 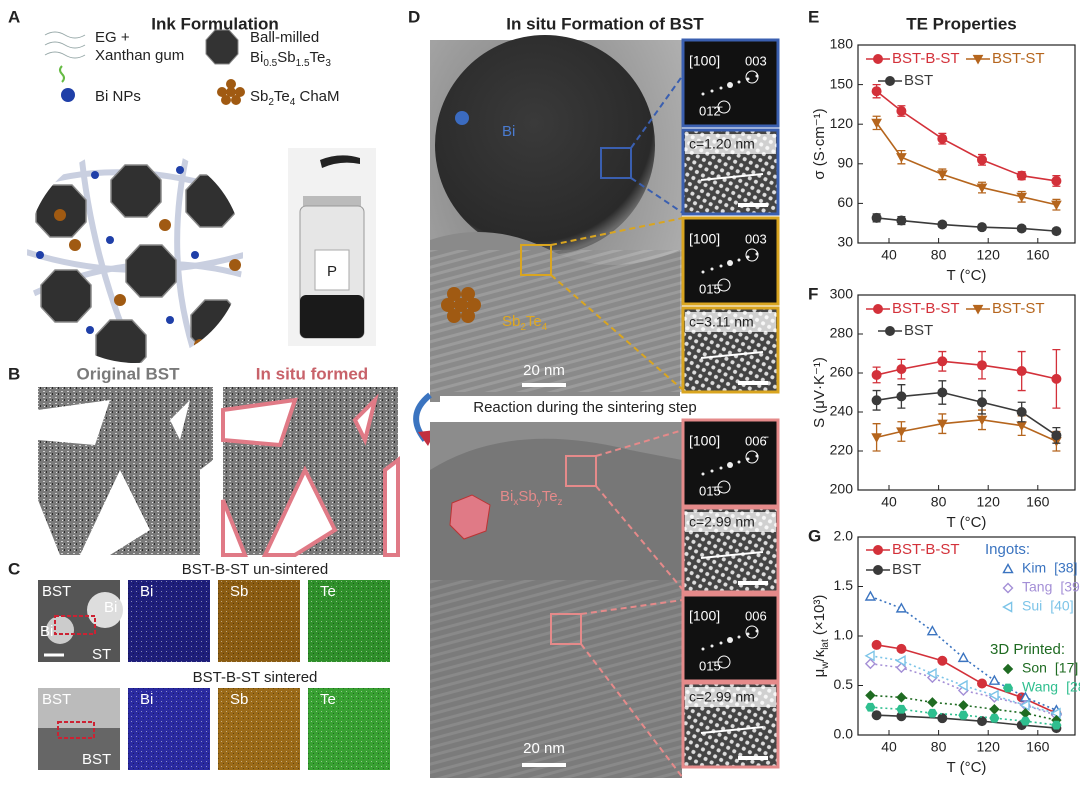 What do you see at coordinates (14, 373) in the screenshot?
I see `panel-label: B` at bounding box center [14, 373].